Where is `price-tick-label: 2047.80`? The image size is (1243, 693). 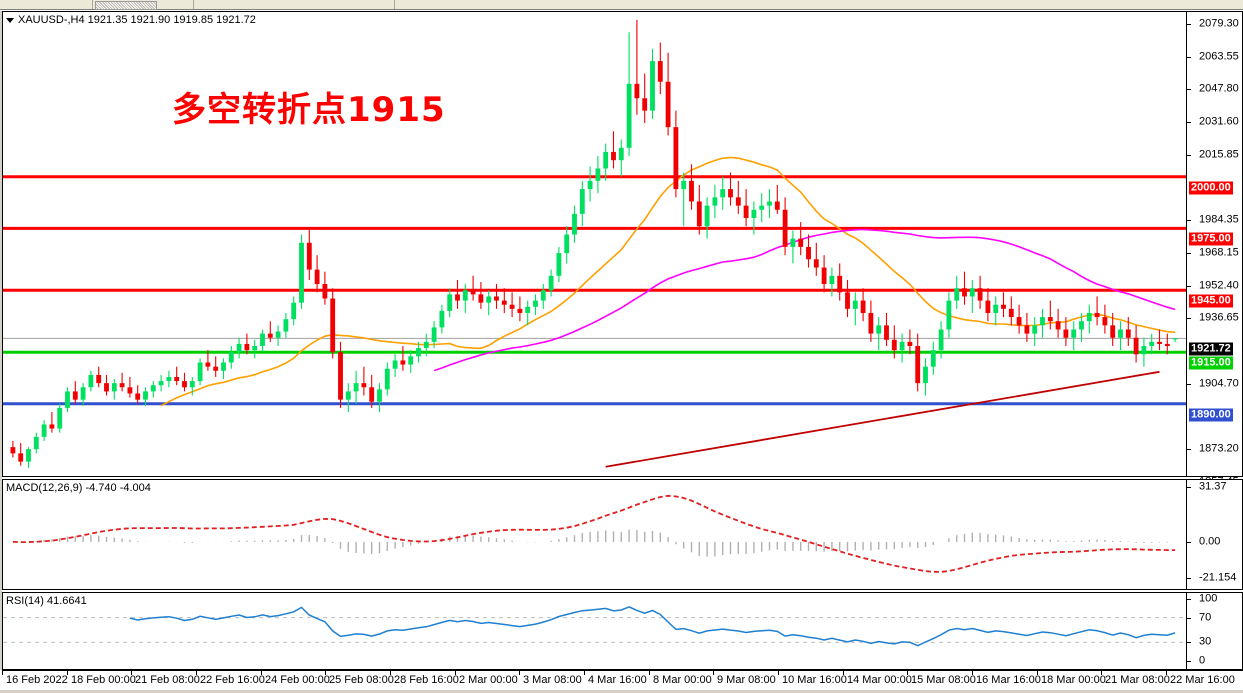 price-tick-label: 2047.80 is located at coordinates (1219, 88).